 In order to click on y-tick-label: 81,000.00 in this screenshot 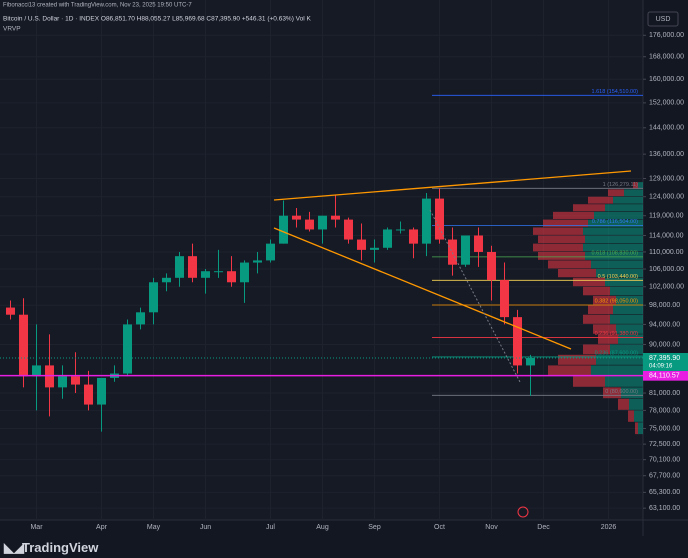, I will do `click(664, 393)`.